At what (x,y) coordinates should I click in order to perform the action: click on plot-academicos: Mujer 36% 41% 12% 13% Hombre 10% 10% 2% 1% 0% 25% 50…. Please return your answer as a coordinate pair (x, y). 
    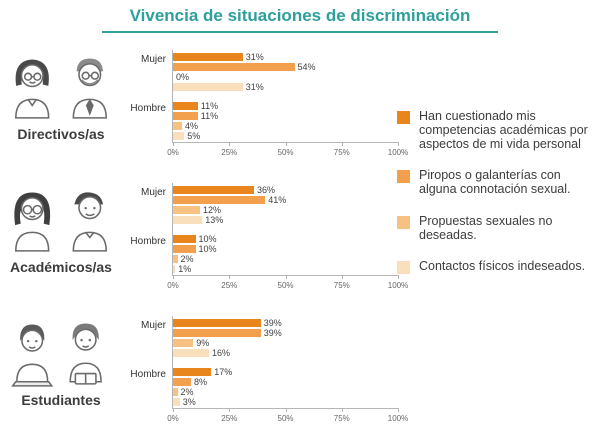
    Looking at the image, I should click on (269, 236).